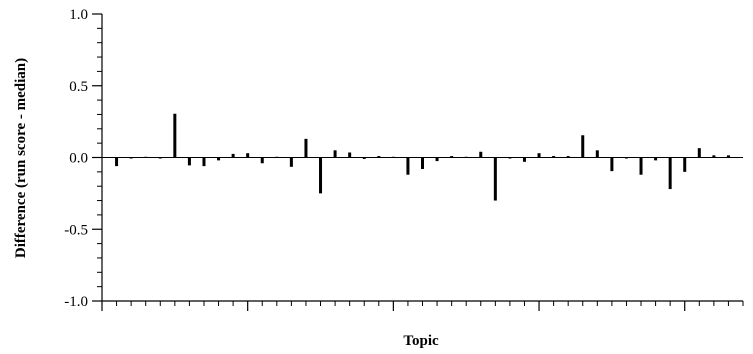 The image size is (753, 354). I want to click on y-tick-label: -1.0, so click(76, 302).